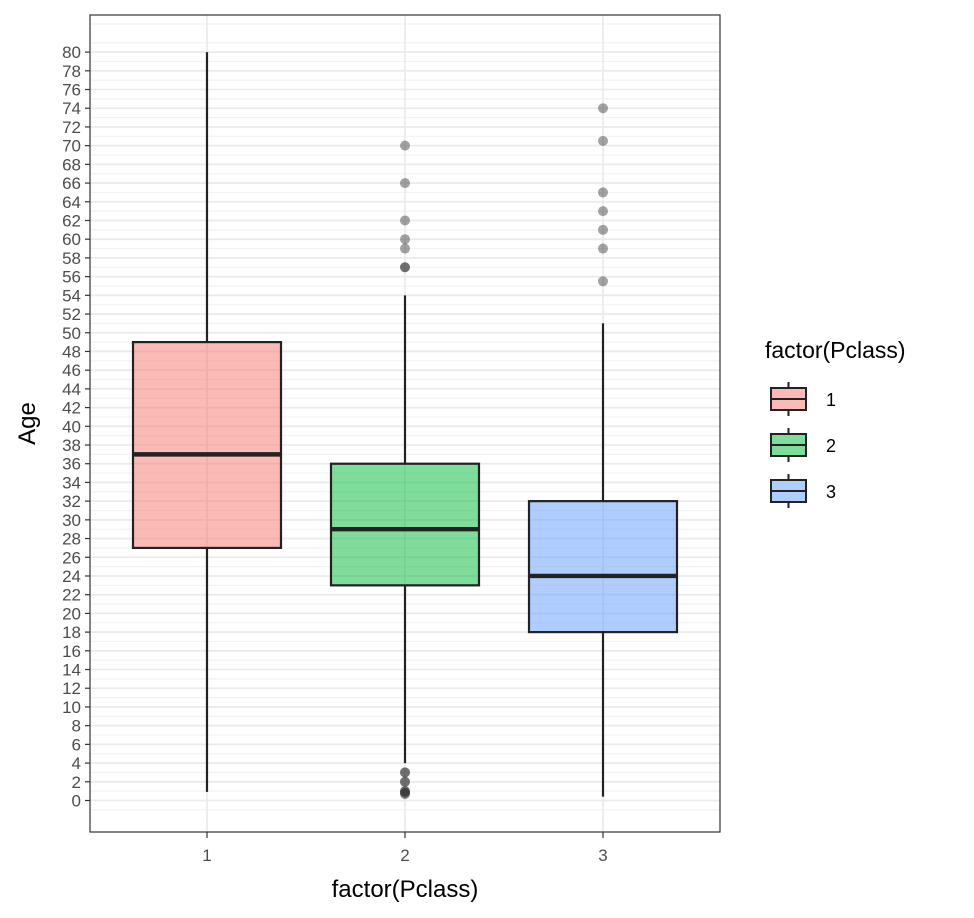 The width and height of the screenshot is (974, 918). What do you see at coordinates (71, 351) in the screenshot?
I see `y-tick-label: 48` at bounding box center [71, 351].